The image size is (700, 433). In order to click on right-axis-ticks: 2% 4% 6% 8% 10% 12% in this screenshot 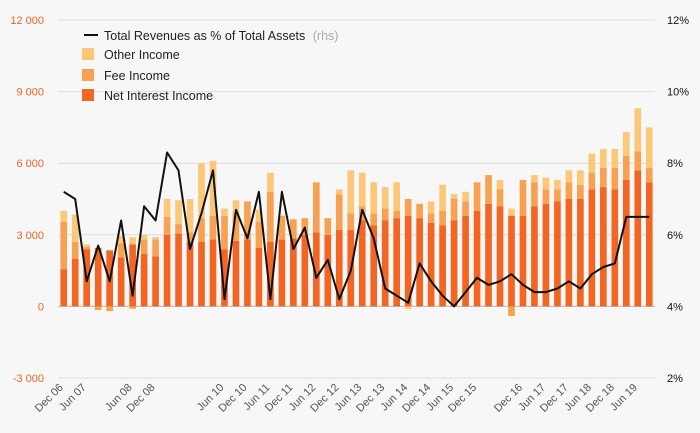, I will do `click(678, 200)`.